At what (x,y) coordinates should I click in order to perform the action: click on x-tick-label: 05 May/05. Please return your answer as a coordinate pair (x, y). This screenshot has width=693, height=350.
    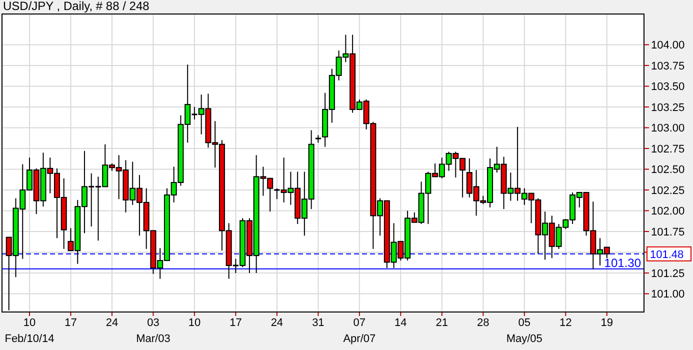
    Looking at the image, I should click on (524, 331).